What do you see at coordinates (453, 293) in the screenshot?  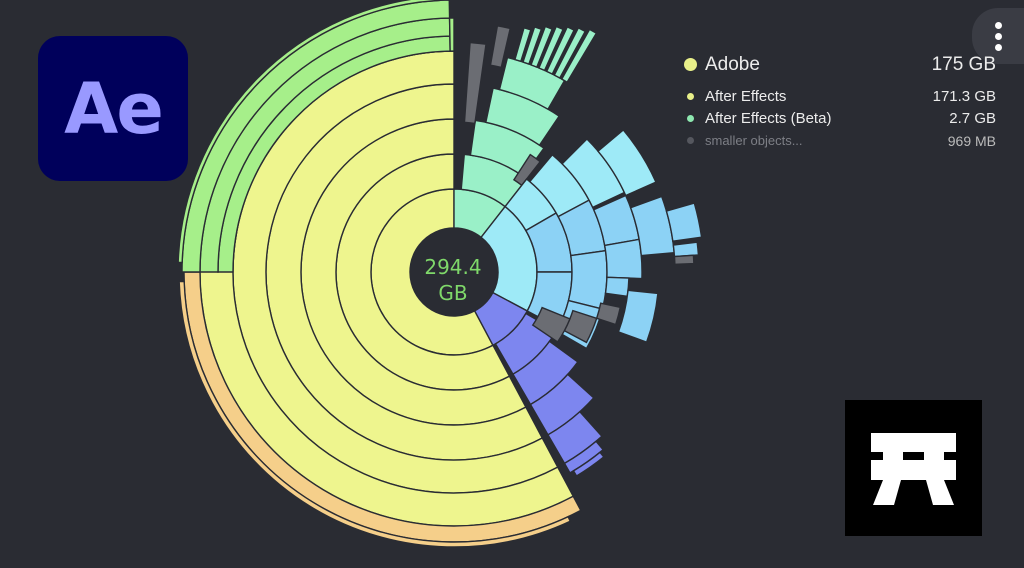 I see `total-size-unit: GB` at bounding box center [453, 293].